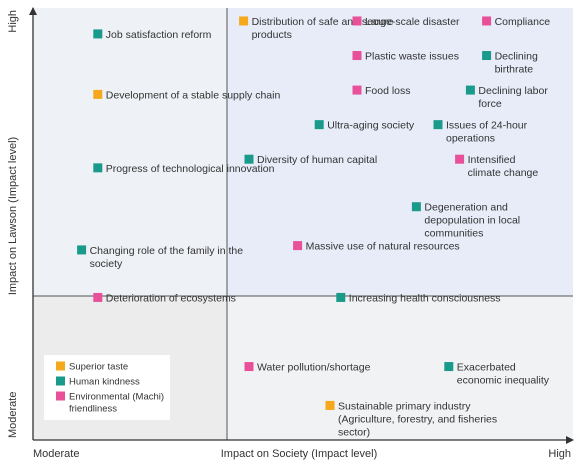  I want to click on legend-label: Superior taste, so click(98, 367).